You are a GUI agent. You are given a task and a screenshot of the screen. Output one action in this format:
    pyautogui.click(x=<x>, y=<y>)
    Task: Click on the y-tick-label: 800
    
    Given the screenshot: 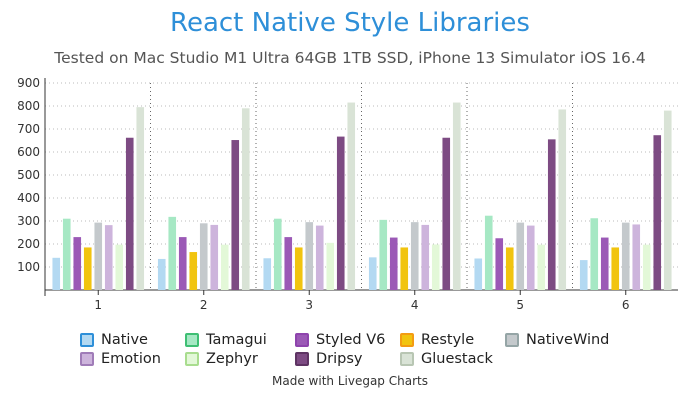 What is the action you would take?
    pyautogui.click(x=28, y=106)
    